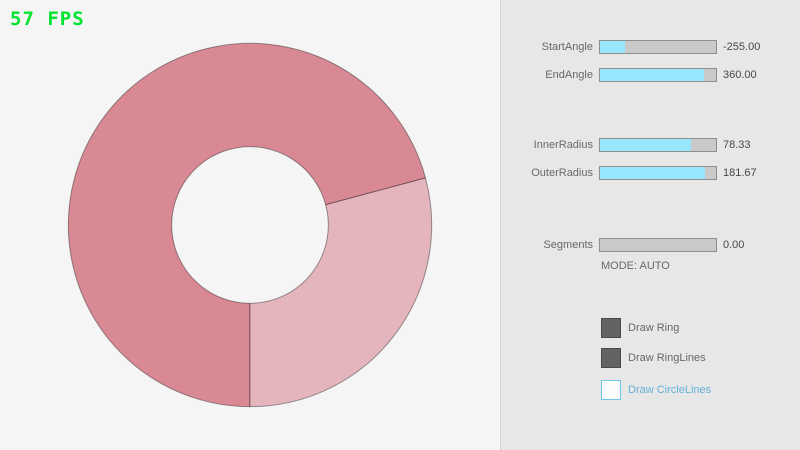 This screenshot has width=800, height=450. Describe the element at coordinates (740, 173) in the screenshot. I see `outer-radius-value: 181.67` at that location.